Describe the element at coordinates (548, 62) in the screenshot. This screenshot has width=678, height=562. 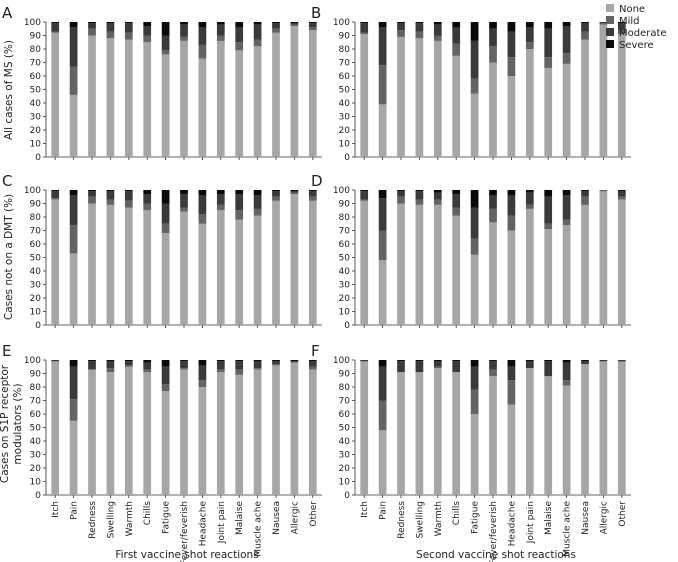
I see `bar-mild-malaise` at that location.